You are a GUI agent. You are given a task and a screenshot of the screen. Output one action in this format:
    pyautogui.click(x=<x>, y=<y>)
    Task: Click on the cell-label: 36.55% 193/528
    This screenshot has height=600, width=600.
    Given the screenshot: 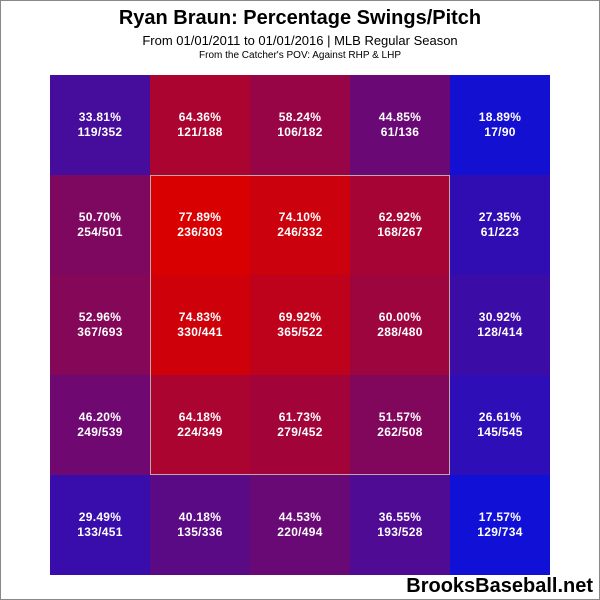 What is the action you would take?
    pyautogui.click(x=400, y=525)
    